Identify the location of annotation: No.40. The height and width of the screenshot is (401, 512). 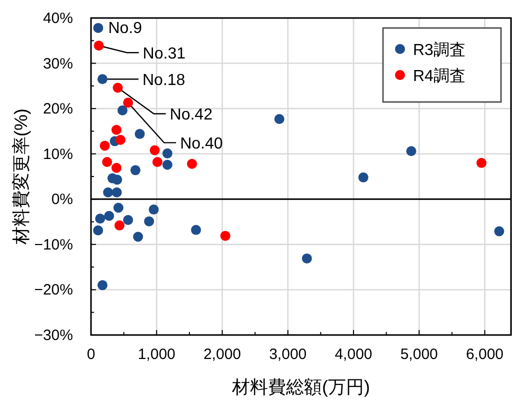
(201, 144).